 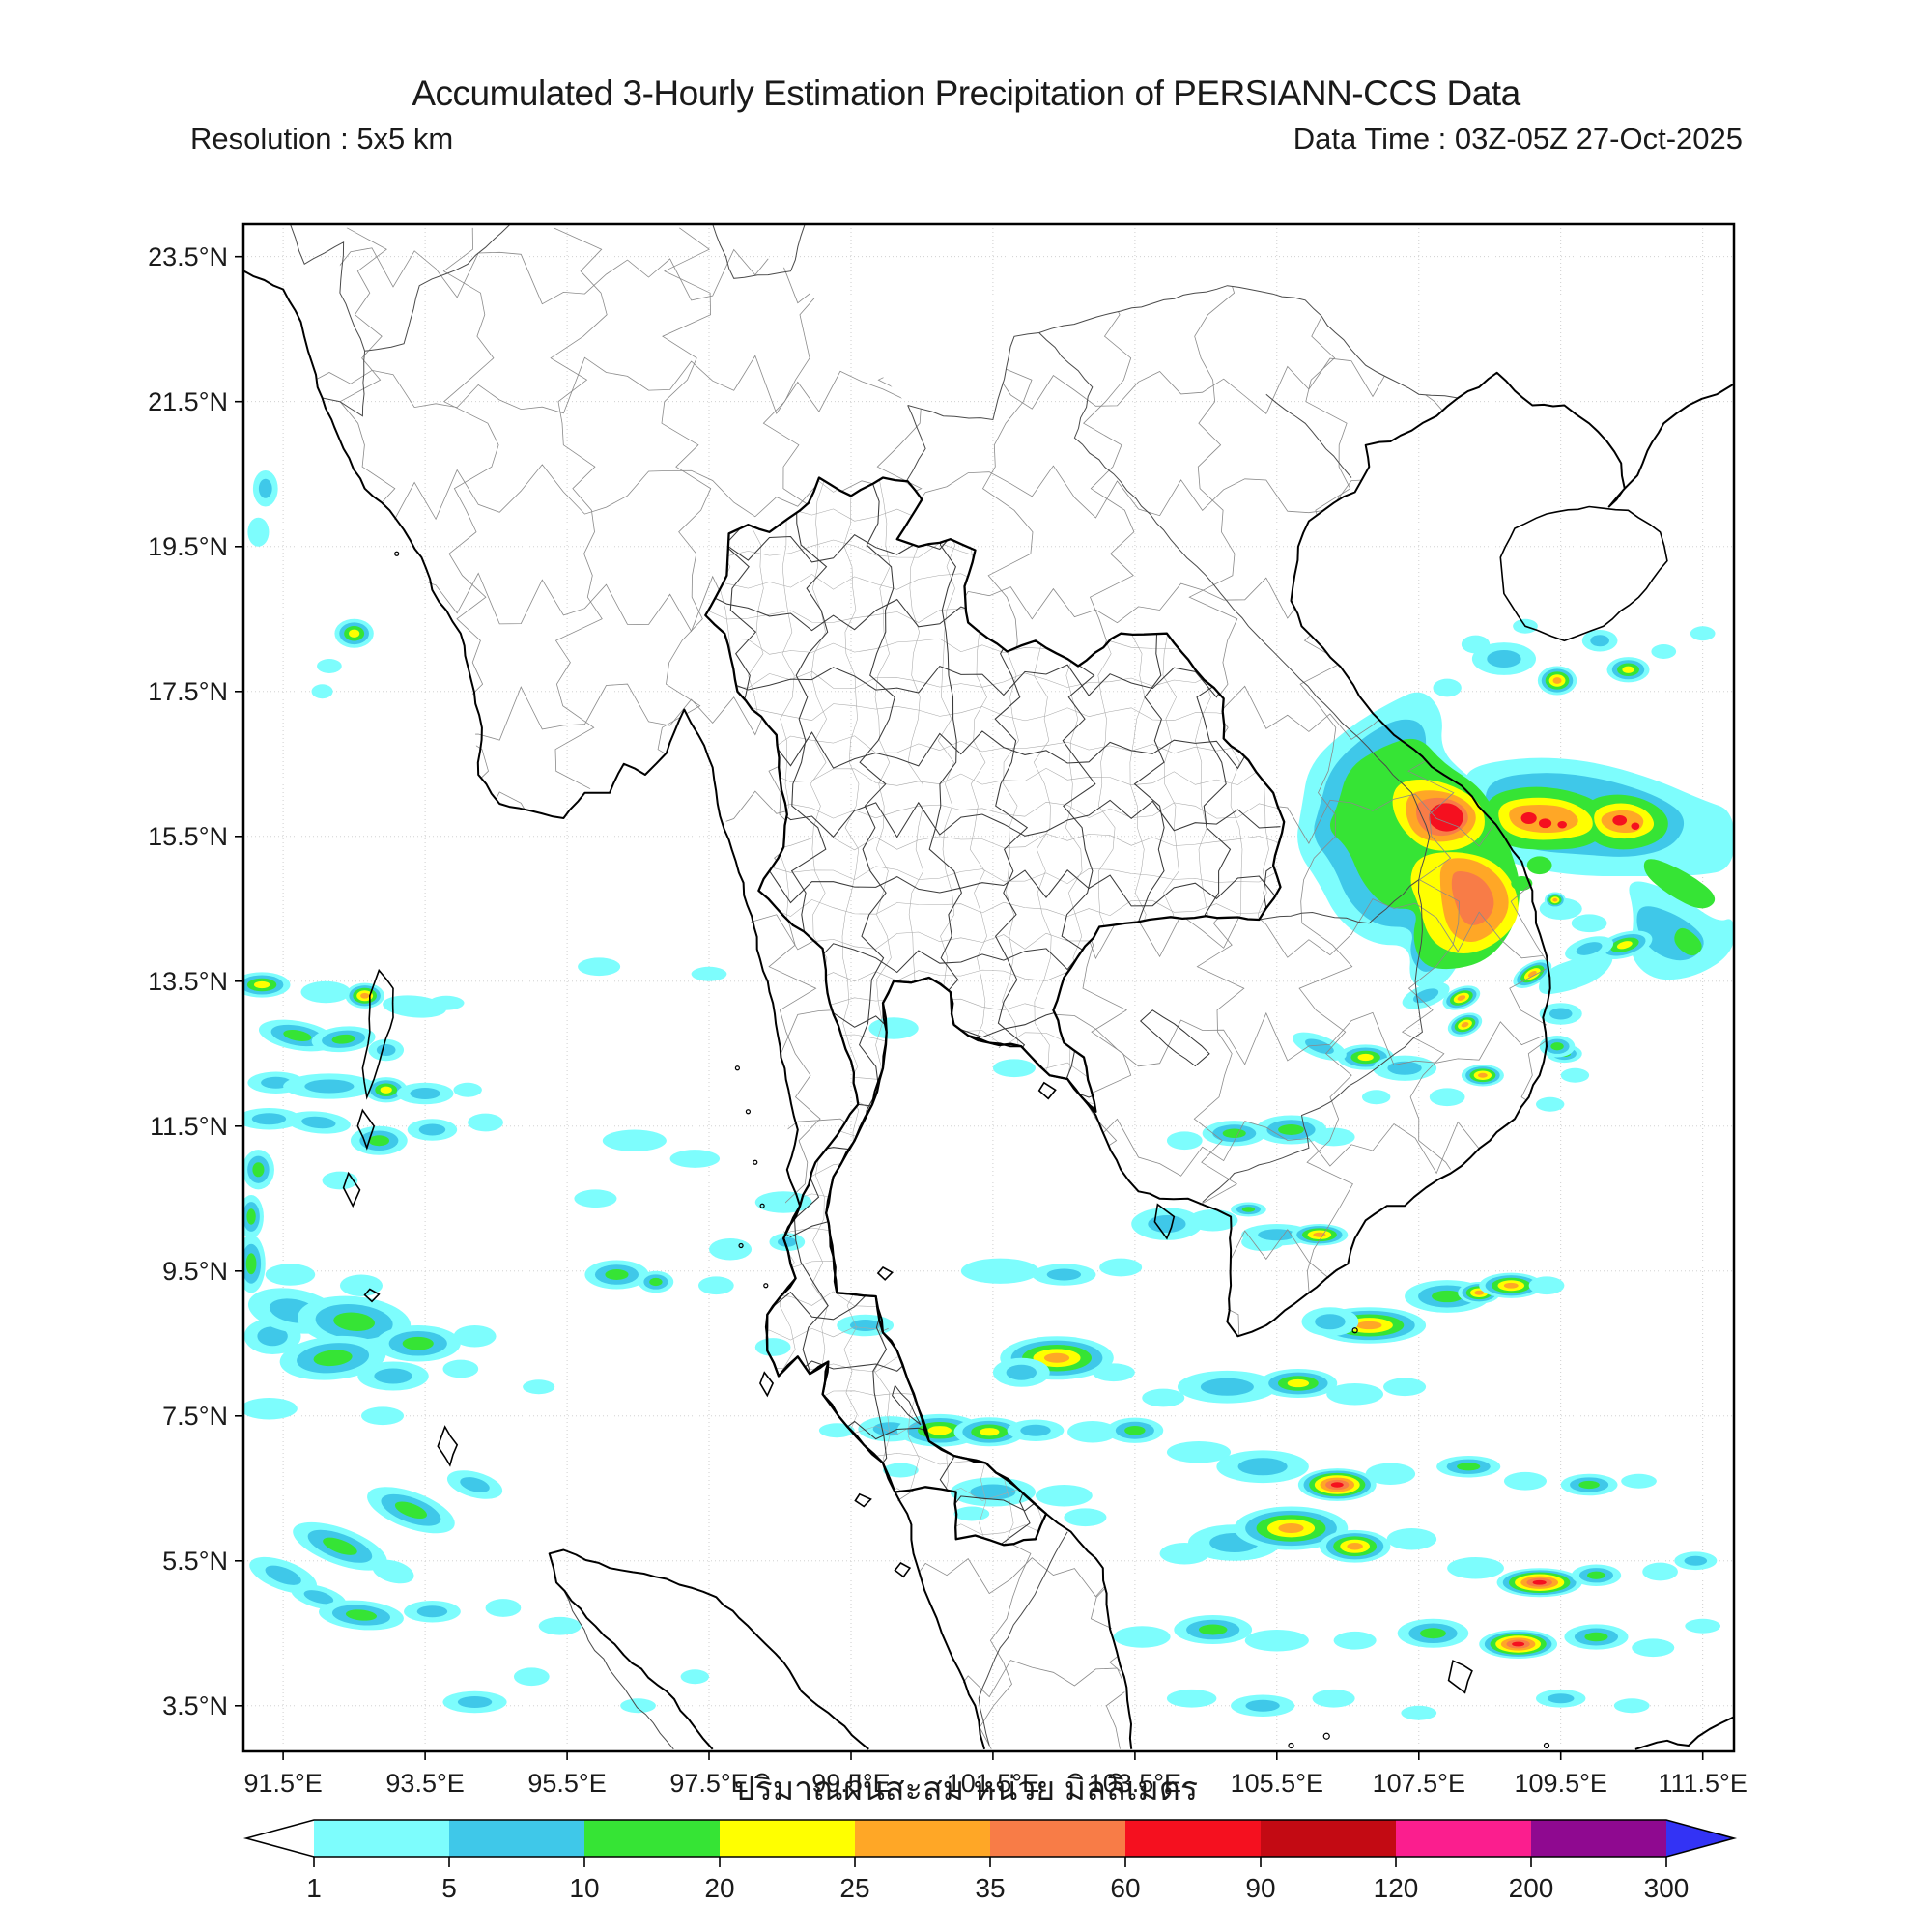 I want to click on lon-tick-label: 109.5°E, so click(x=1561, y=1783).